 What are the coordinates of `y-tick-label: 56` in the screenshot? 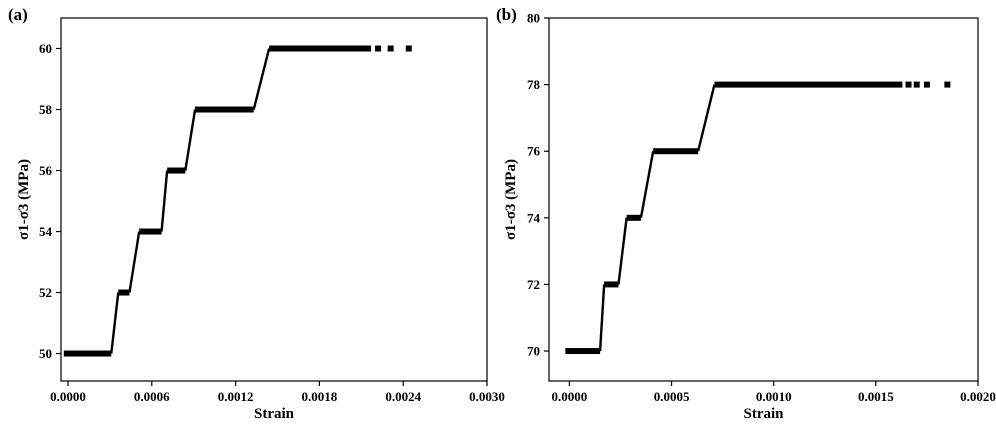 It's located at (46, 170).